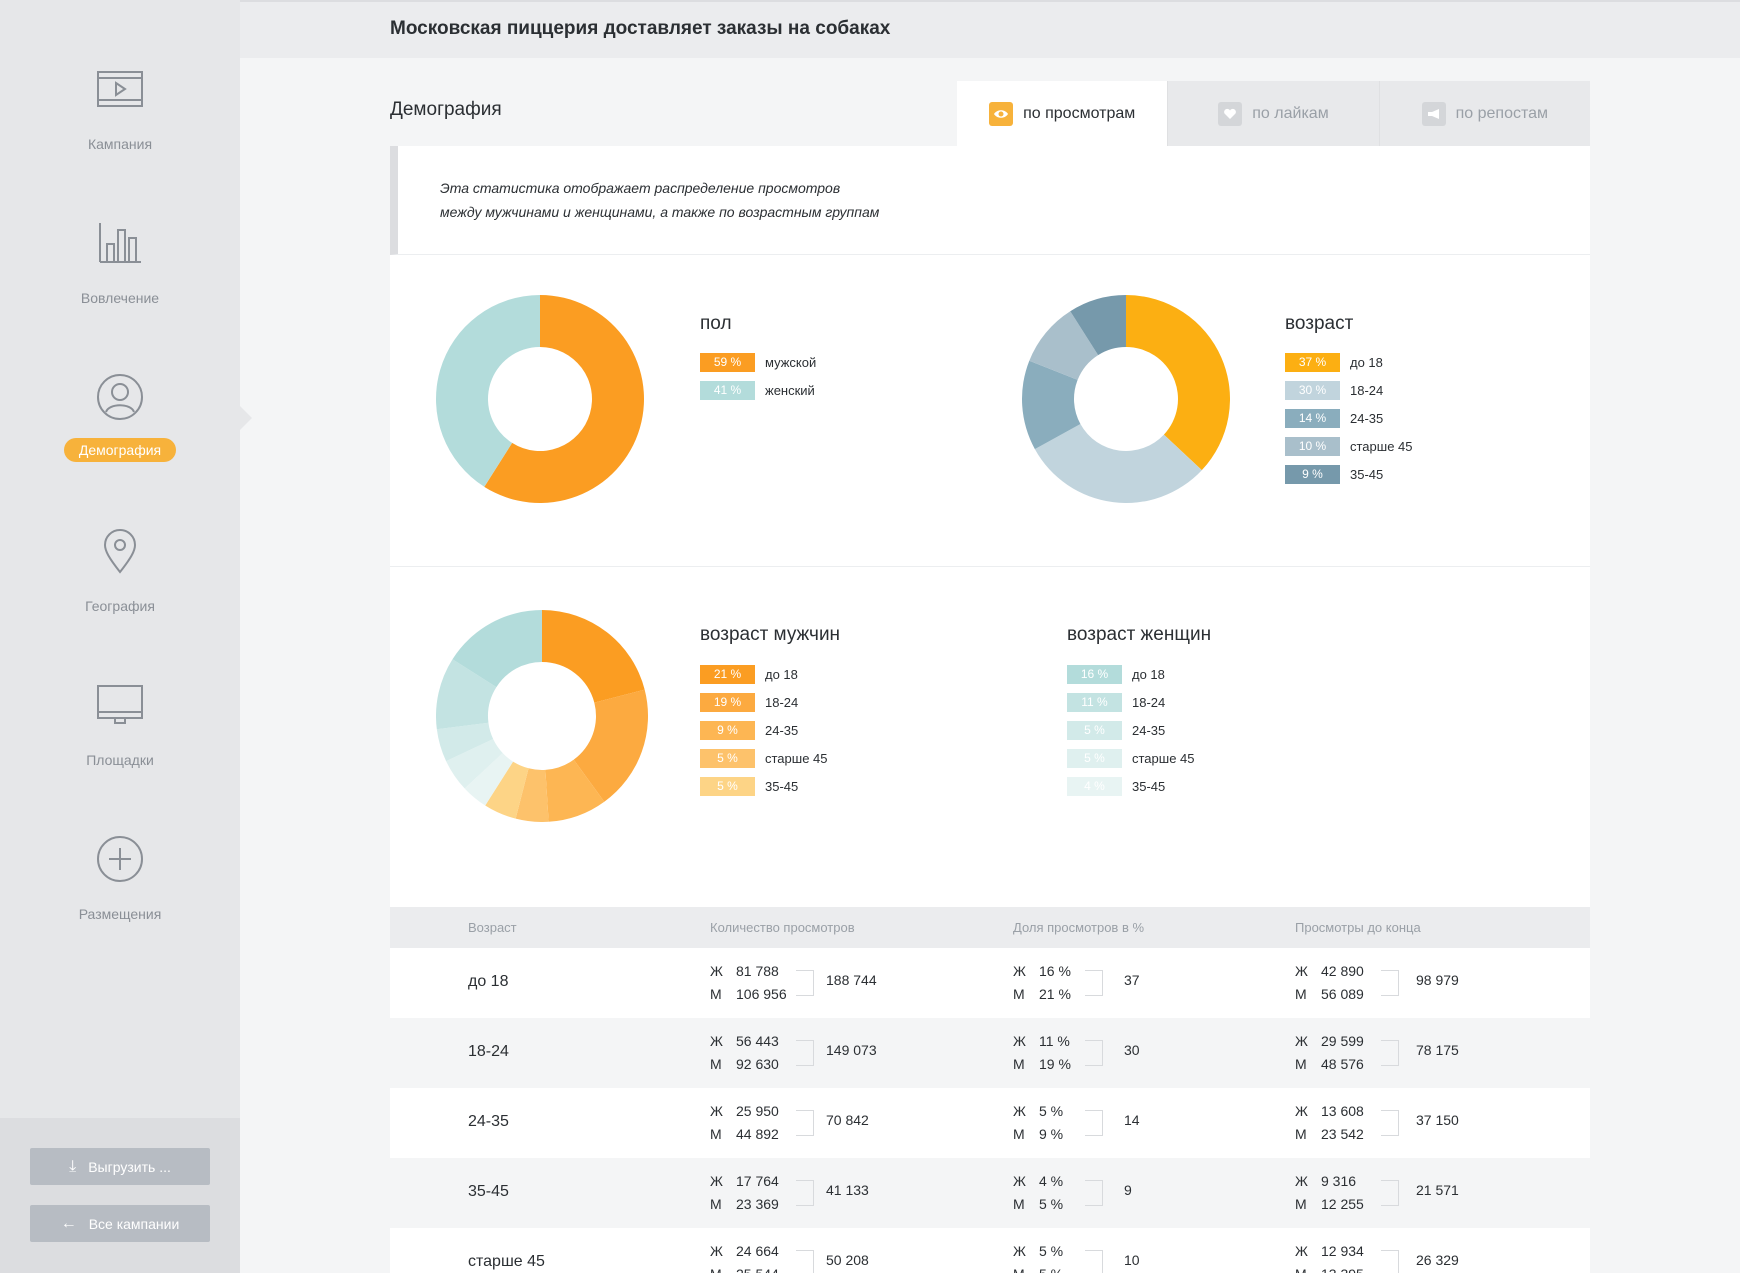  Describe the element at coordinates (120, 704) in the screenshot. I see `monitor-icon` at that location.